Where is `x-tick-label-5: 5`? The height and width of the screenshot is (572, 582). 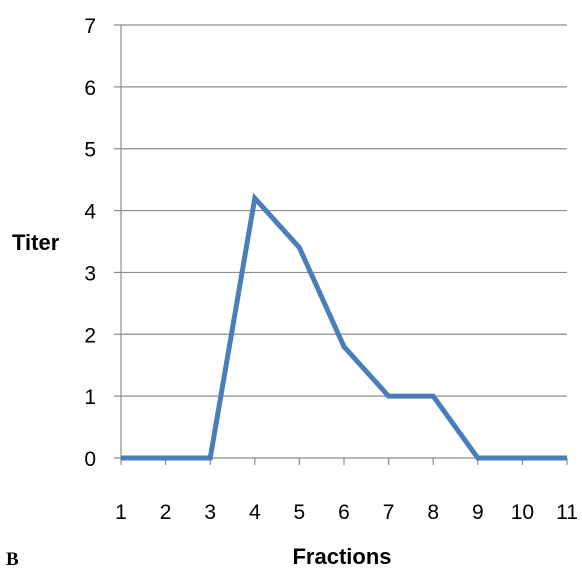 x-tick-label-5: 5 is located at coordinates (300, 512).